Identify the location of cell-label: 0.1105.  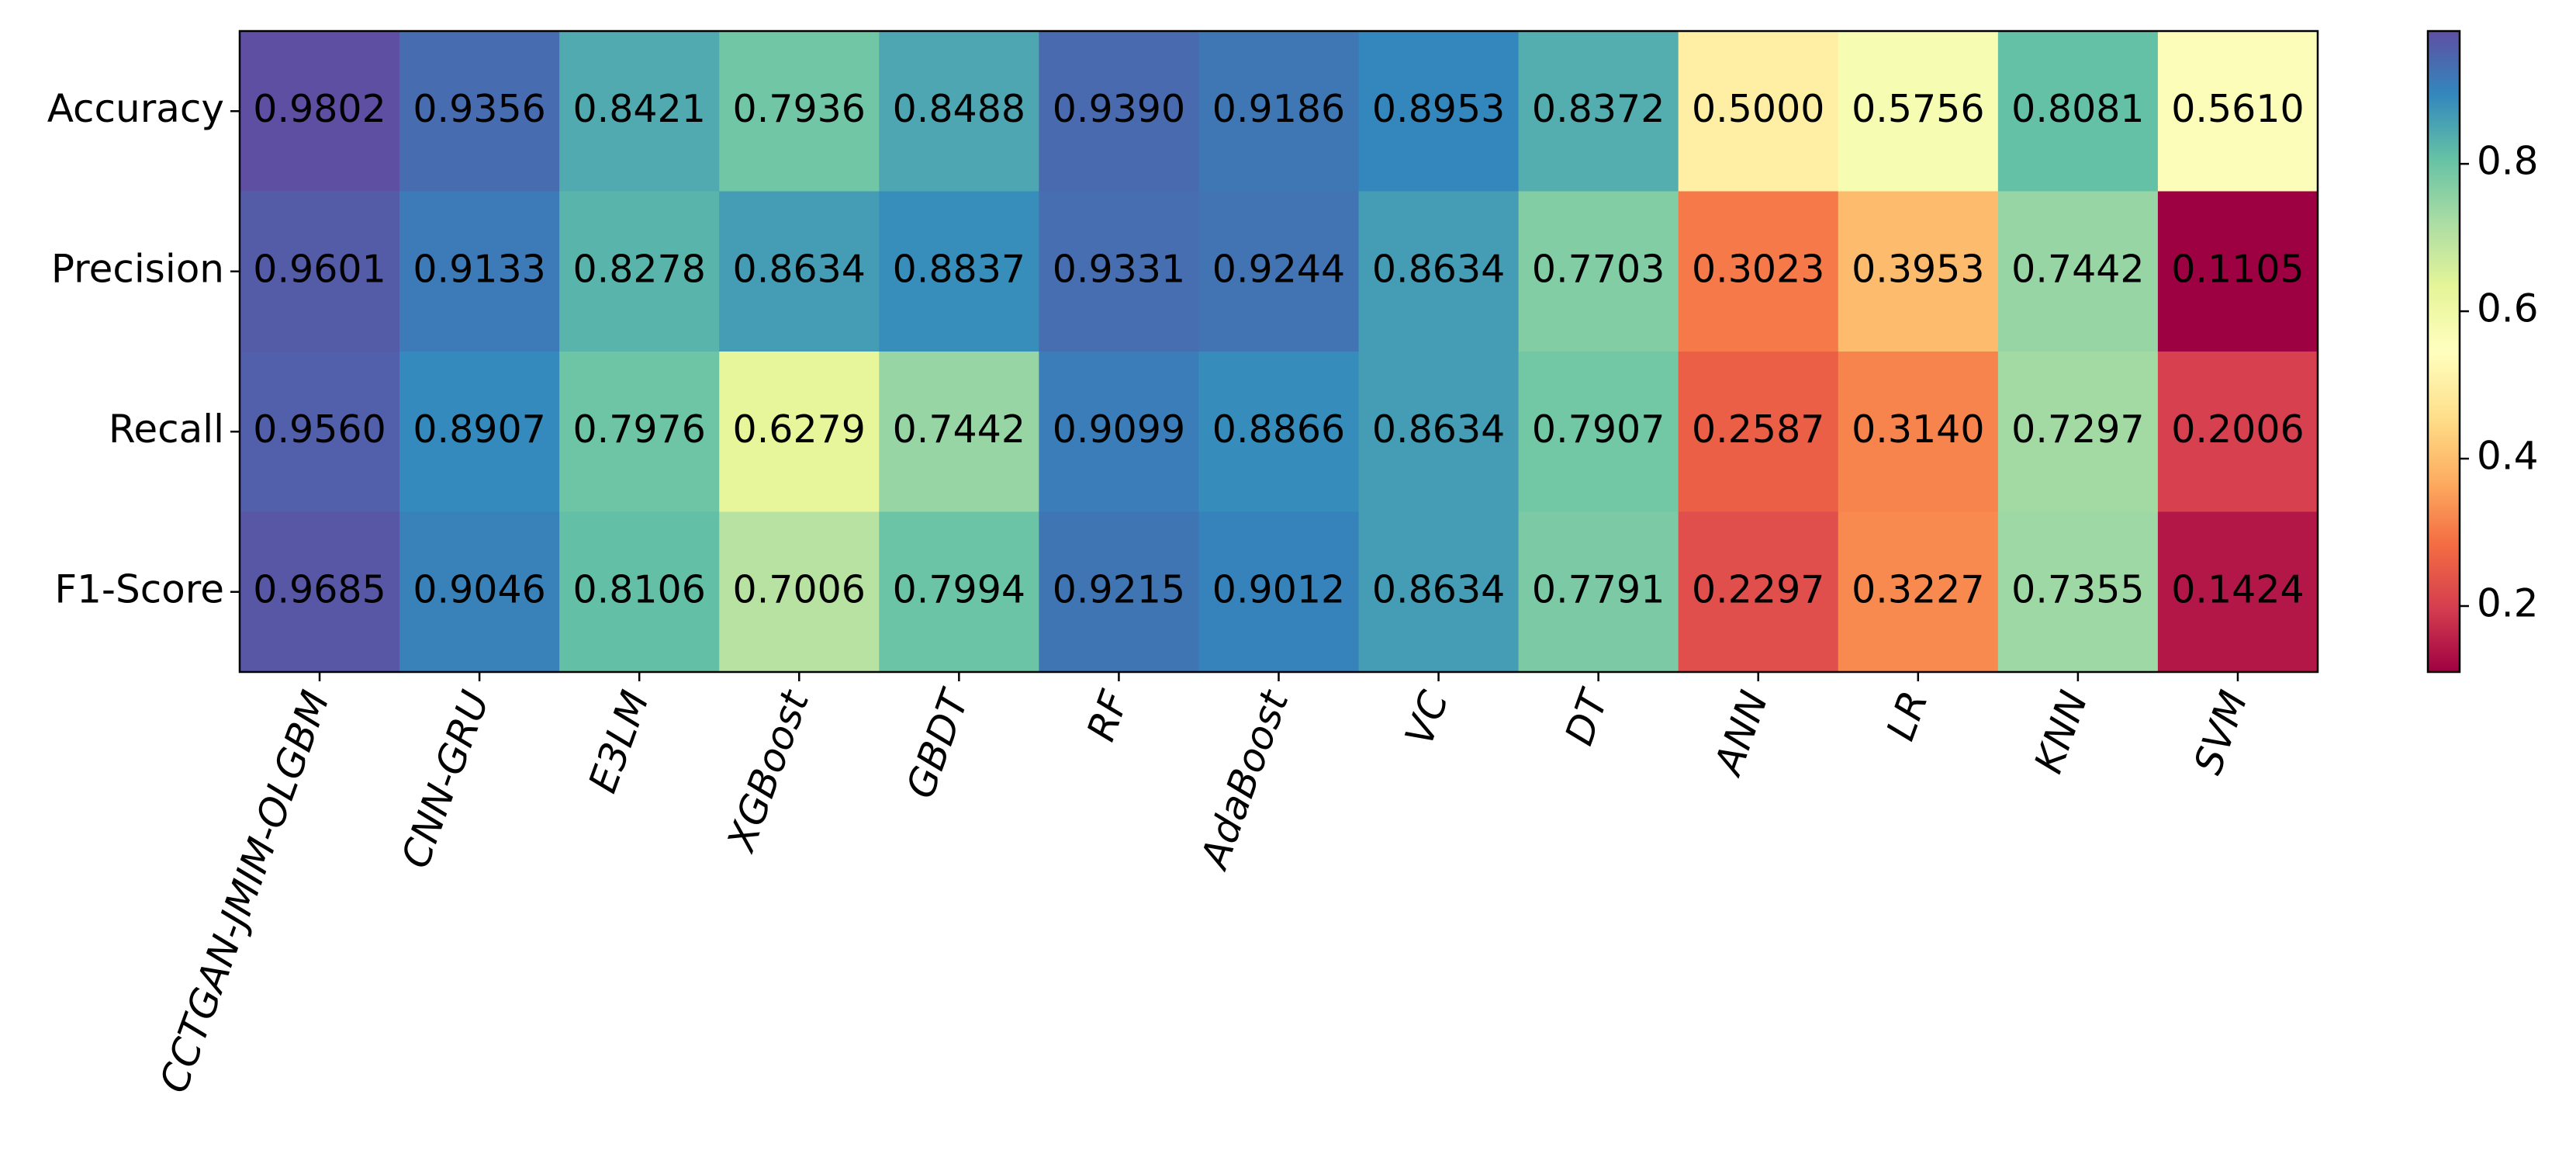
(2237, 269).